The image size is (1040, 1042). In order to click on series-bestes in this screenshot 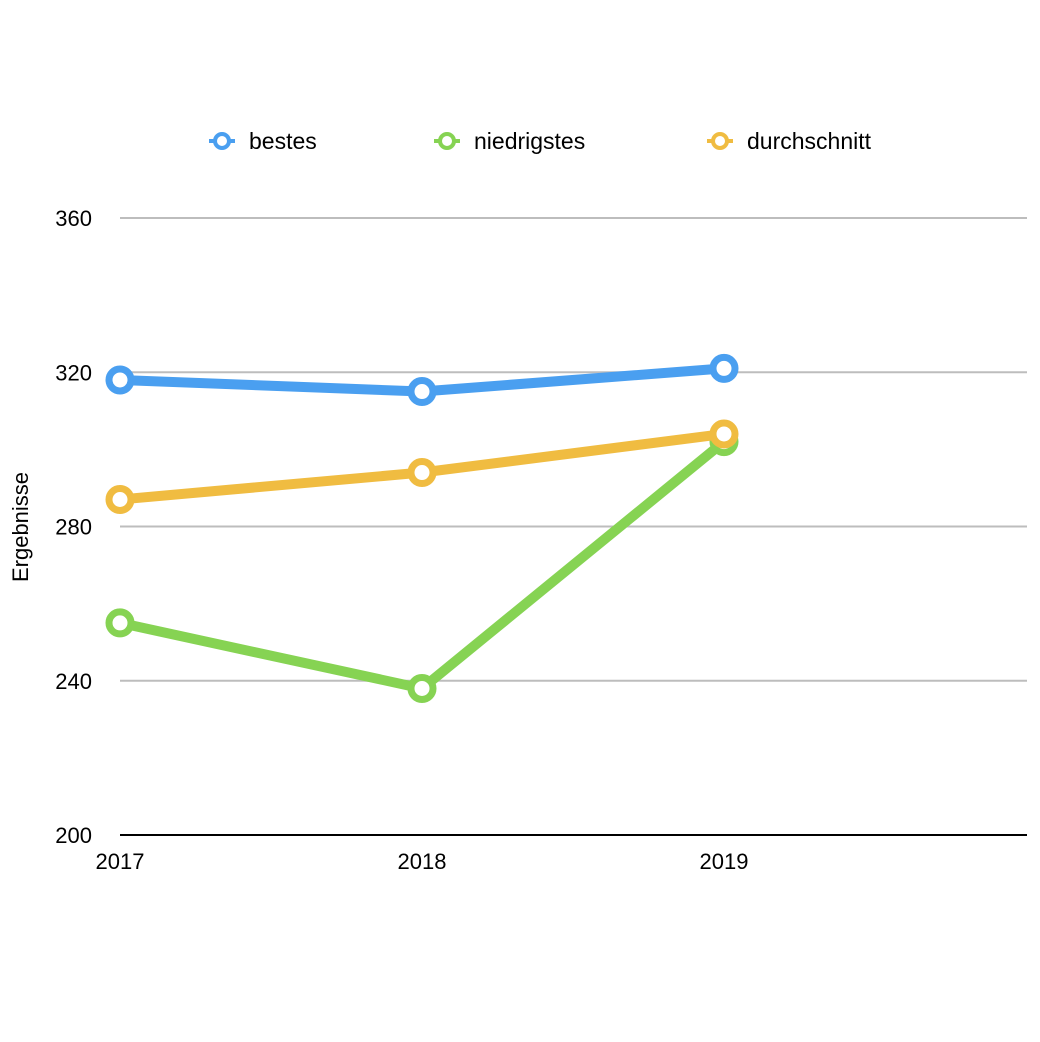, I will do `click(422, 380)`.